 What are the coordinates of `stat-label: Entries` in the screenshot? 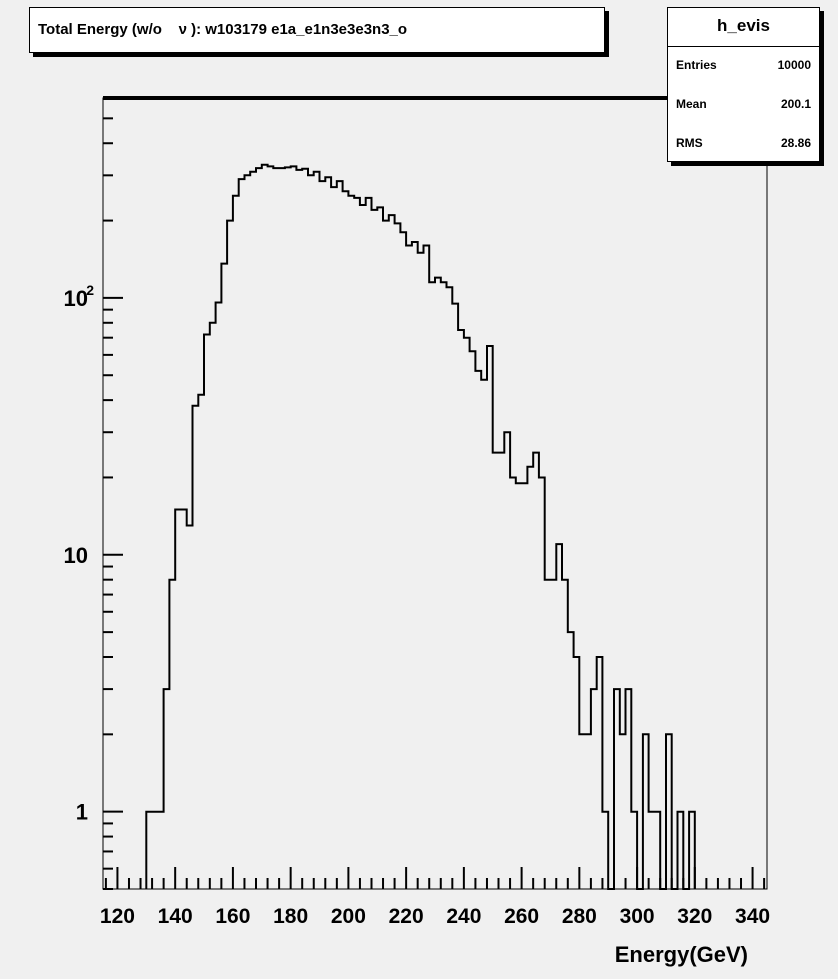 It's located at (696, 65).